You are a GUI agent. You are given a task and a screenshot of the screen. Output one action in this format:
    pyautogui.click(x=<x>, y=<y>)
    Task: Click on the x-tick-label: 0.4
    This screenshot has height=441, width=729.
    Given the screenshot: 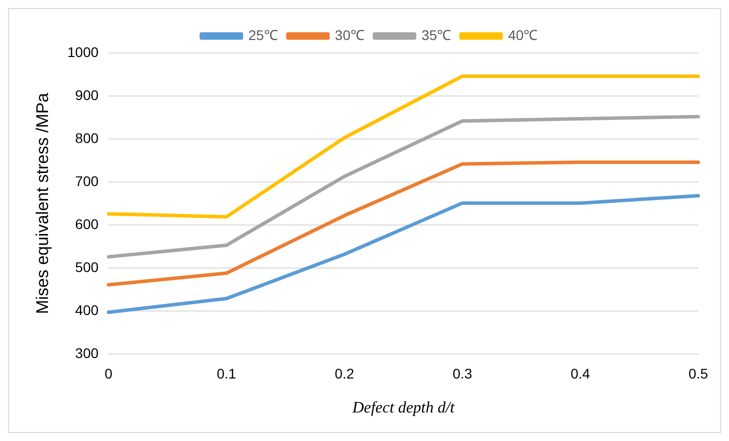 What is the action you would take?
    pyautogui.click(x=580, y=373)
    